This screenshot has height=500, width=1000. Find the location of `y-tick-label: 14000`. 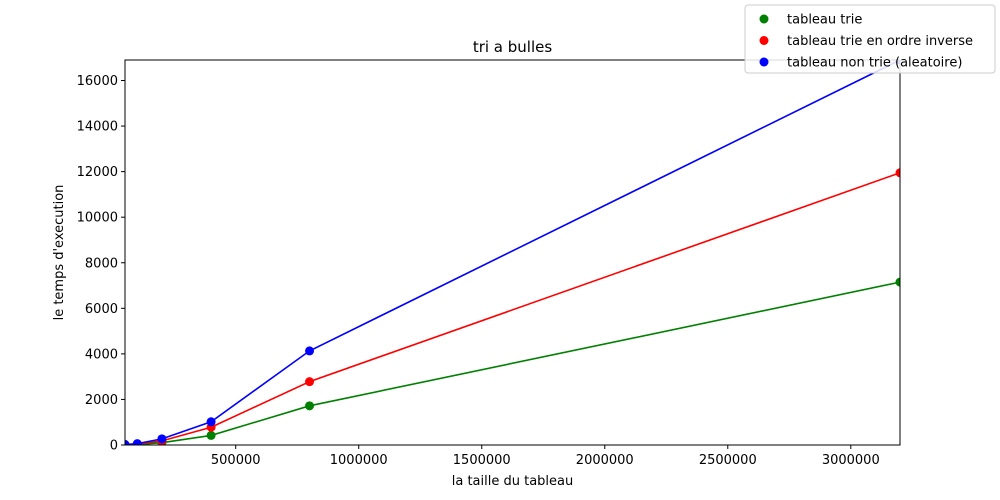

y-tick-label: 14000 is located at coordinates (97, 127).